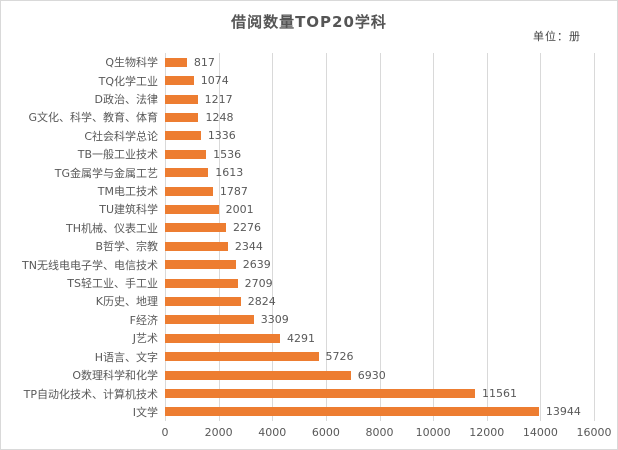  I want to click on bar-value-label: 1336, so click(221, 136).